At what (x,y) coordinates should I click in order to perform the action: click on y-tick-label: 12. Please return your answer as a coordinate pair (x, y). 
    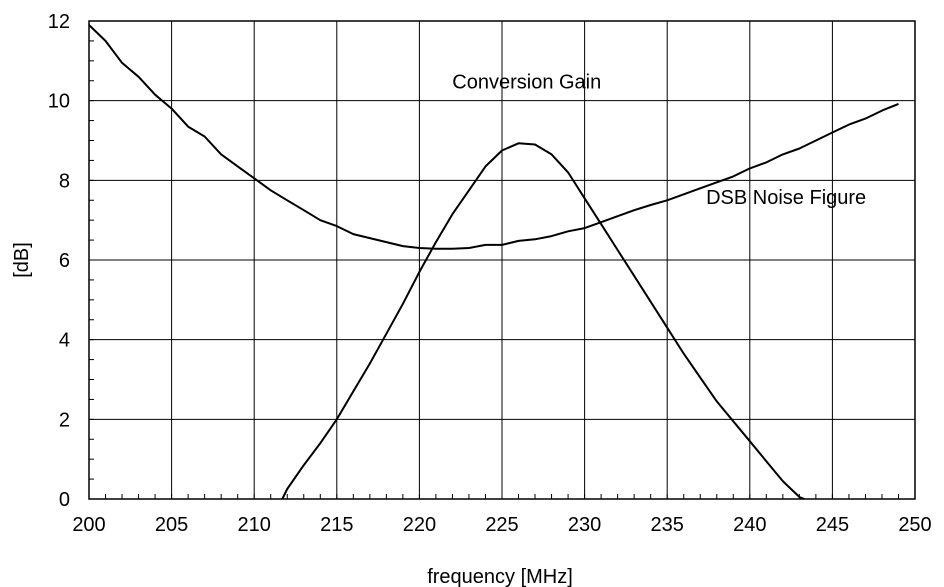
    Looking at the image, I should click on (59, 22).